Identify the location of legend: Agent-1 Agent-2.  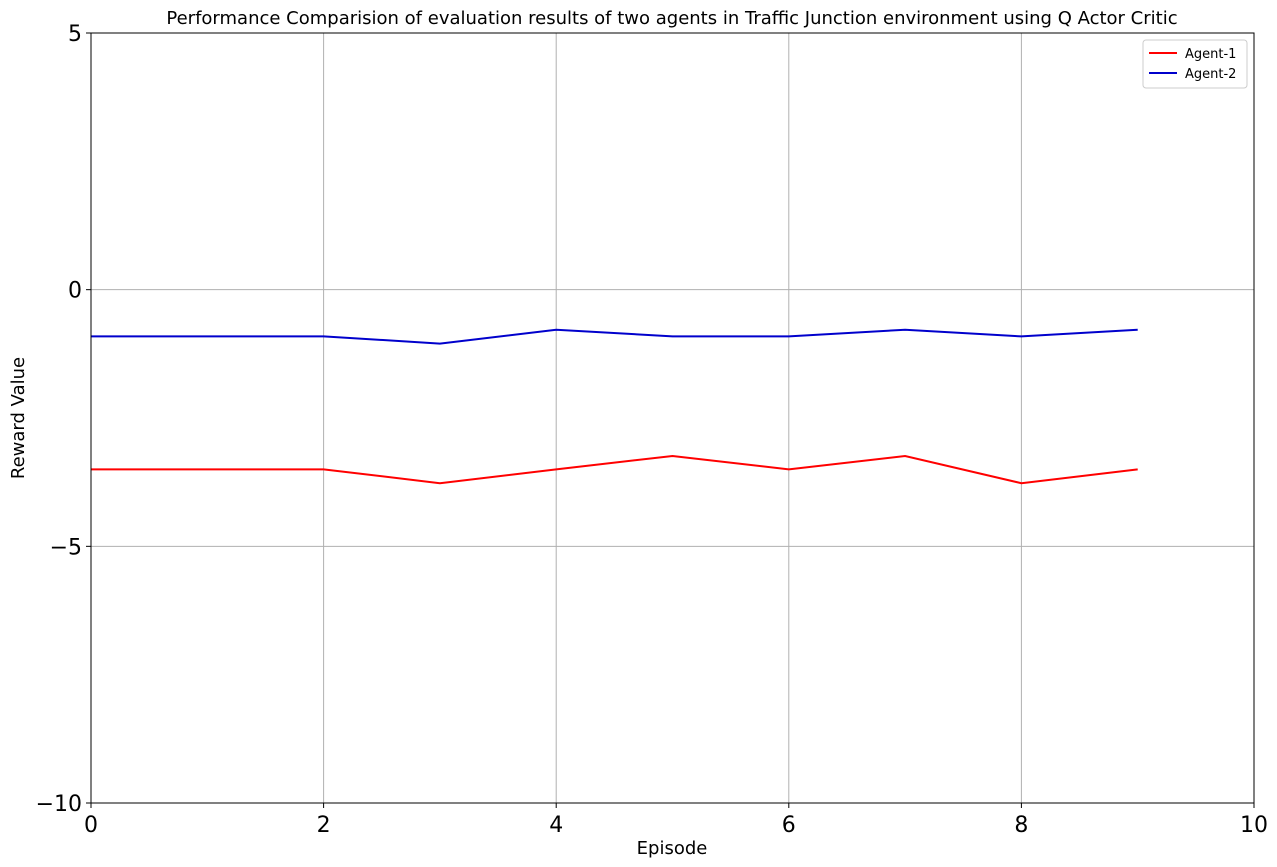
(1195, 64).